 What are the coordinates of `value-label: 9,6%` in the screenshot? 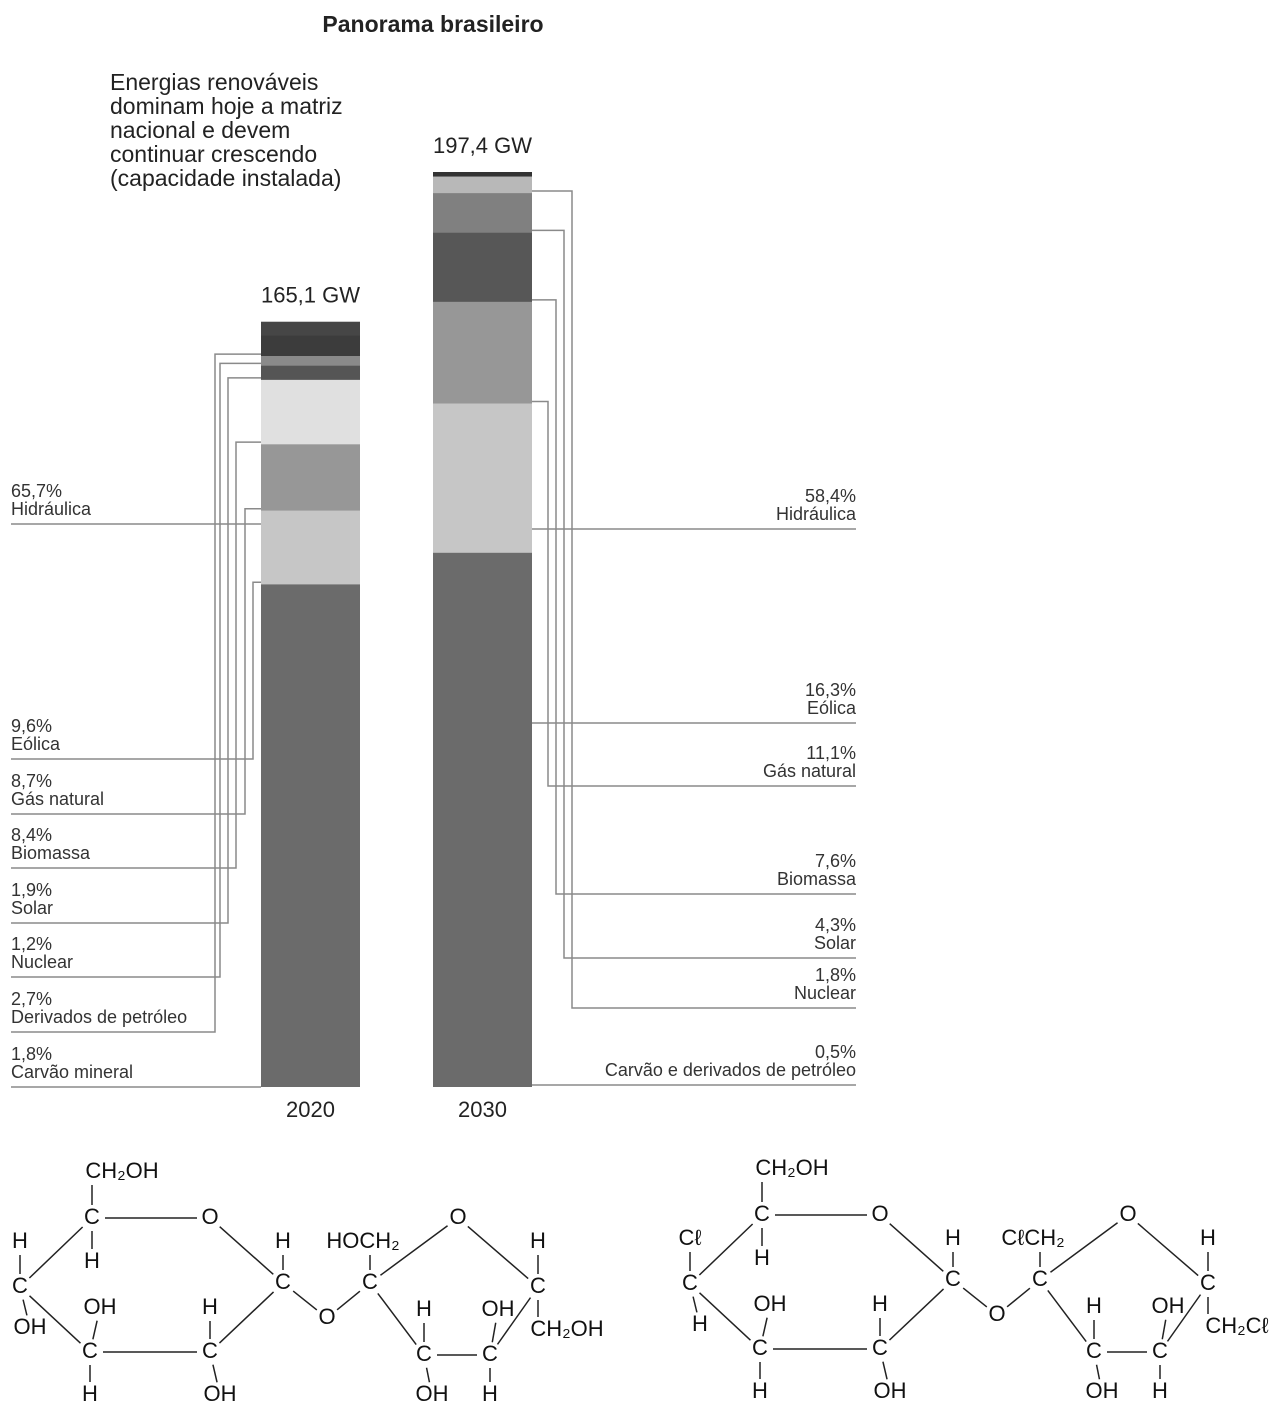 It's located at (31, 726).